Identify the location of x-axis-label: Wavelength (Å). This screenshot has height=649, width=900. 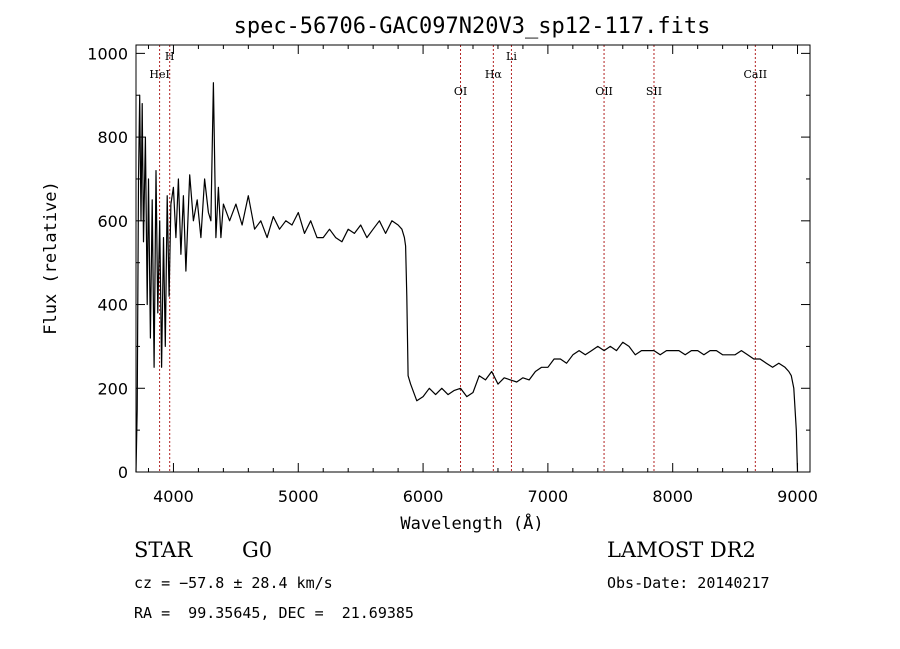
(471, 523).